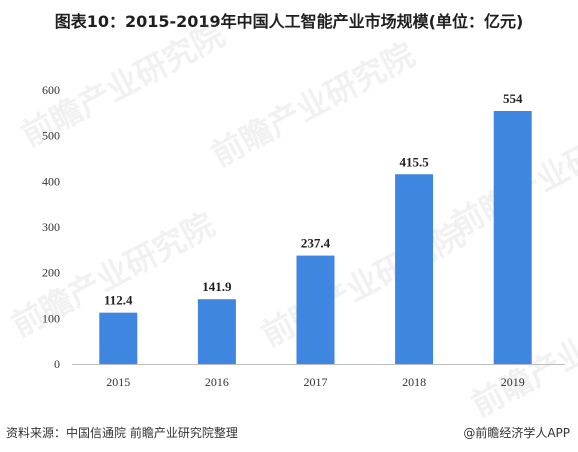 Image resolution: width=578 pixels, height=452 pixels. Describe the element at coordinates (512, 237) in the screenshot. I see `bar-2019` at that location.